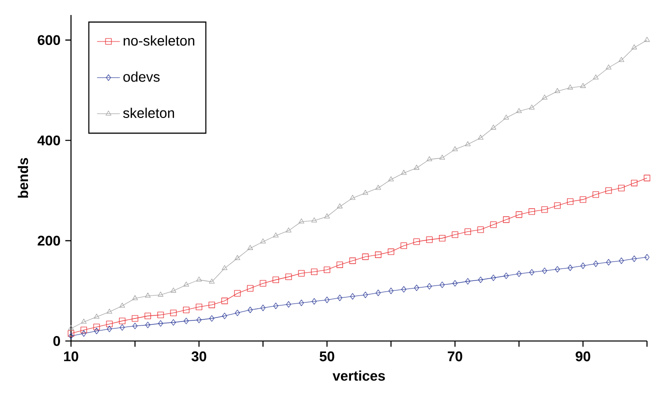 The width and height of the screenshot is (652, 401). Describe the element at coordinates (49, 241) in the screenshot. I see `y-tick-label: 200` at that location.